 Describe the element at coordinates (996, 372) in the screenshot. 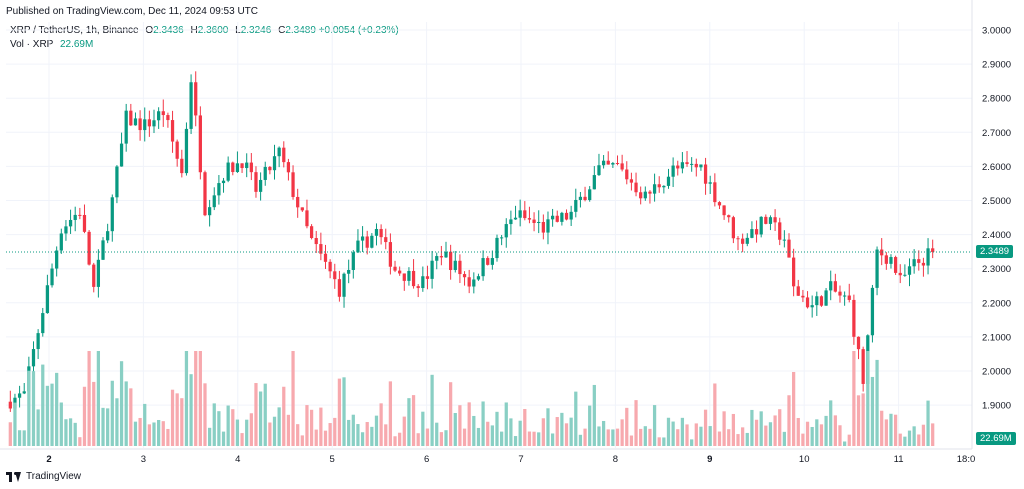

I see `price-tick-label: 2.0000` at that location.